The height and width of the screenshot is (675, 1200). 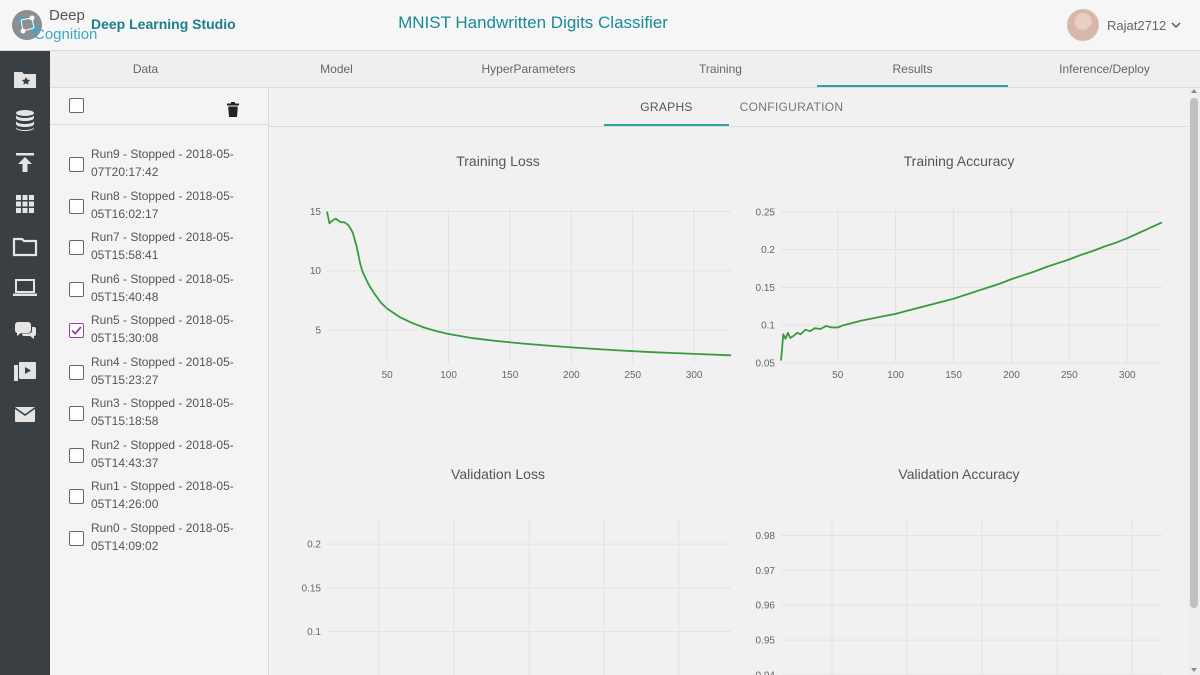 I want to click on run-list-item: Run4 - Stopped - 2018-05- 05T15:23:27, so click(x=159, y=373).